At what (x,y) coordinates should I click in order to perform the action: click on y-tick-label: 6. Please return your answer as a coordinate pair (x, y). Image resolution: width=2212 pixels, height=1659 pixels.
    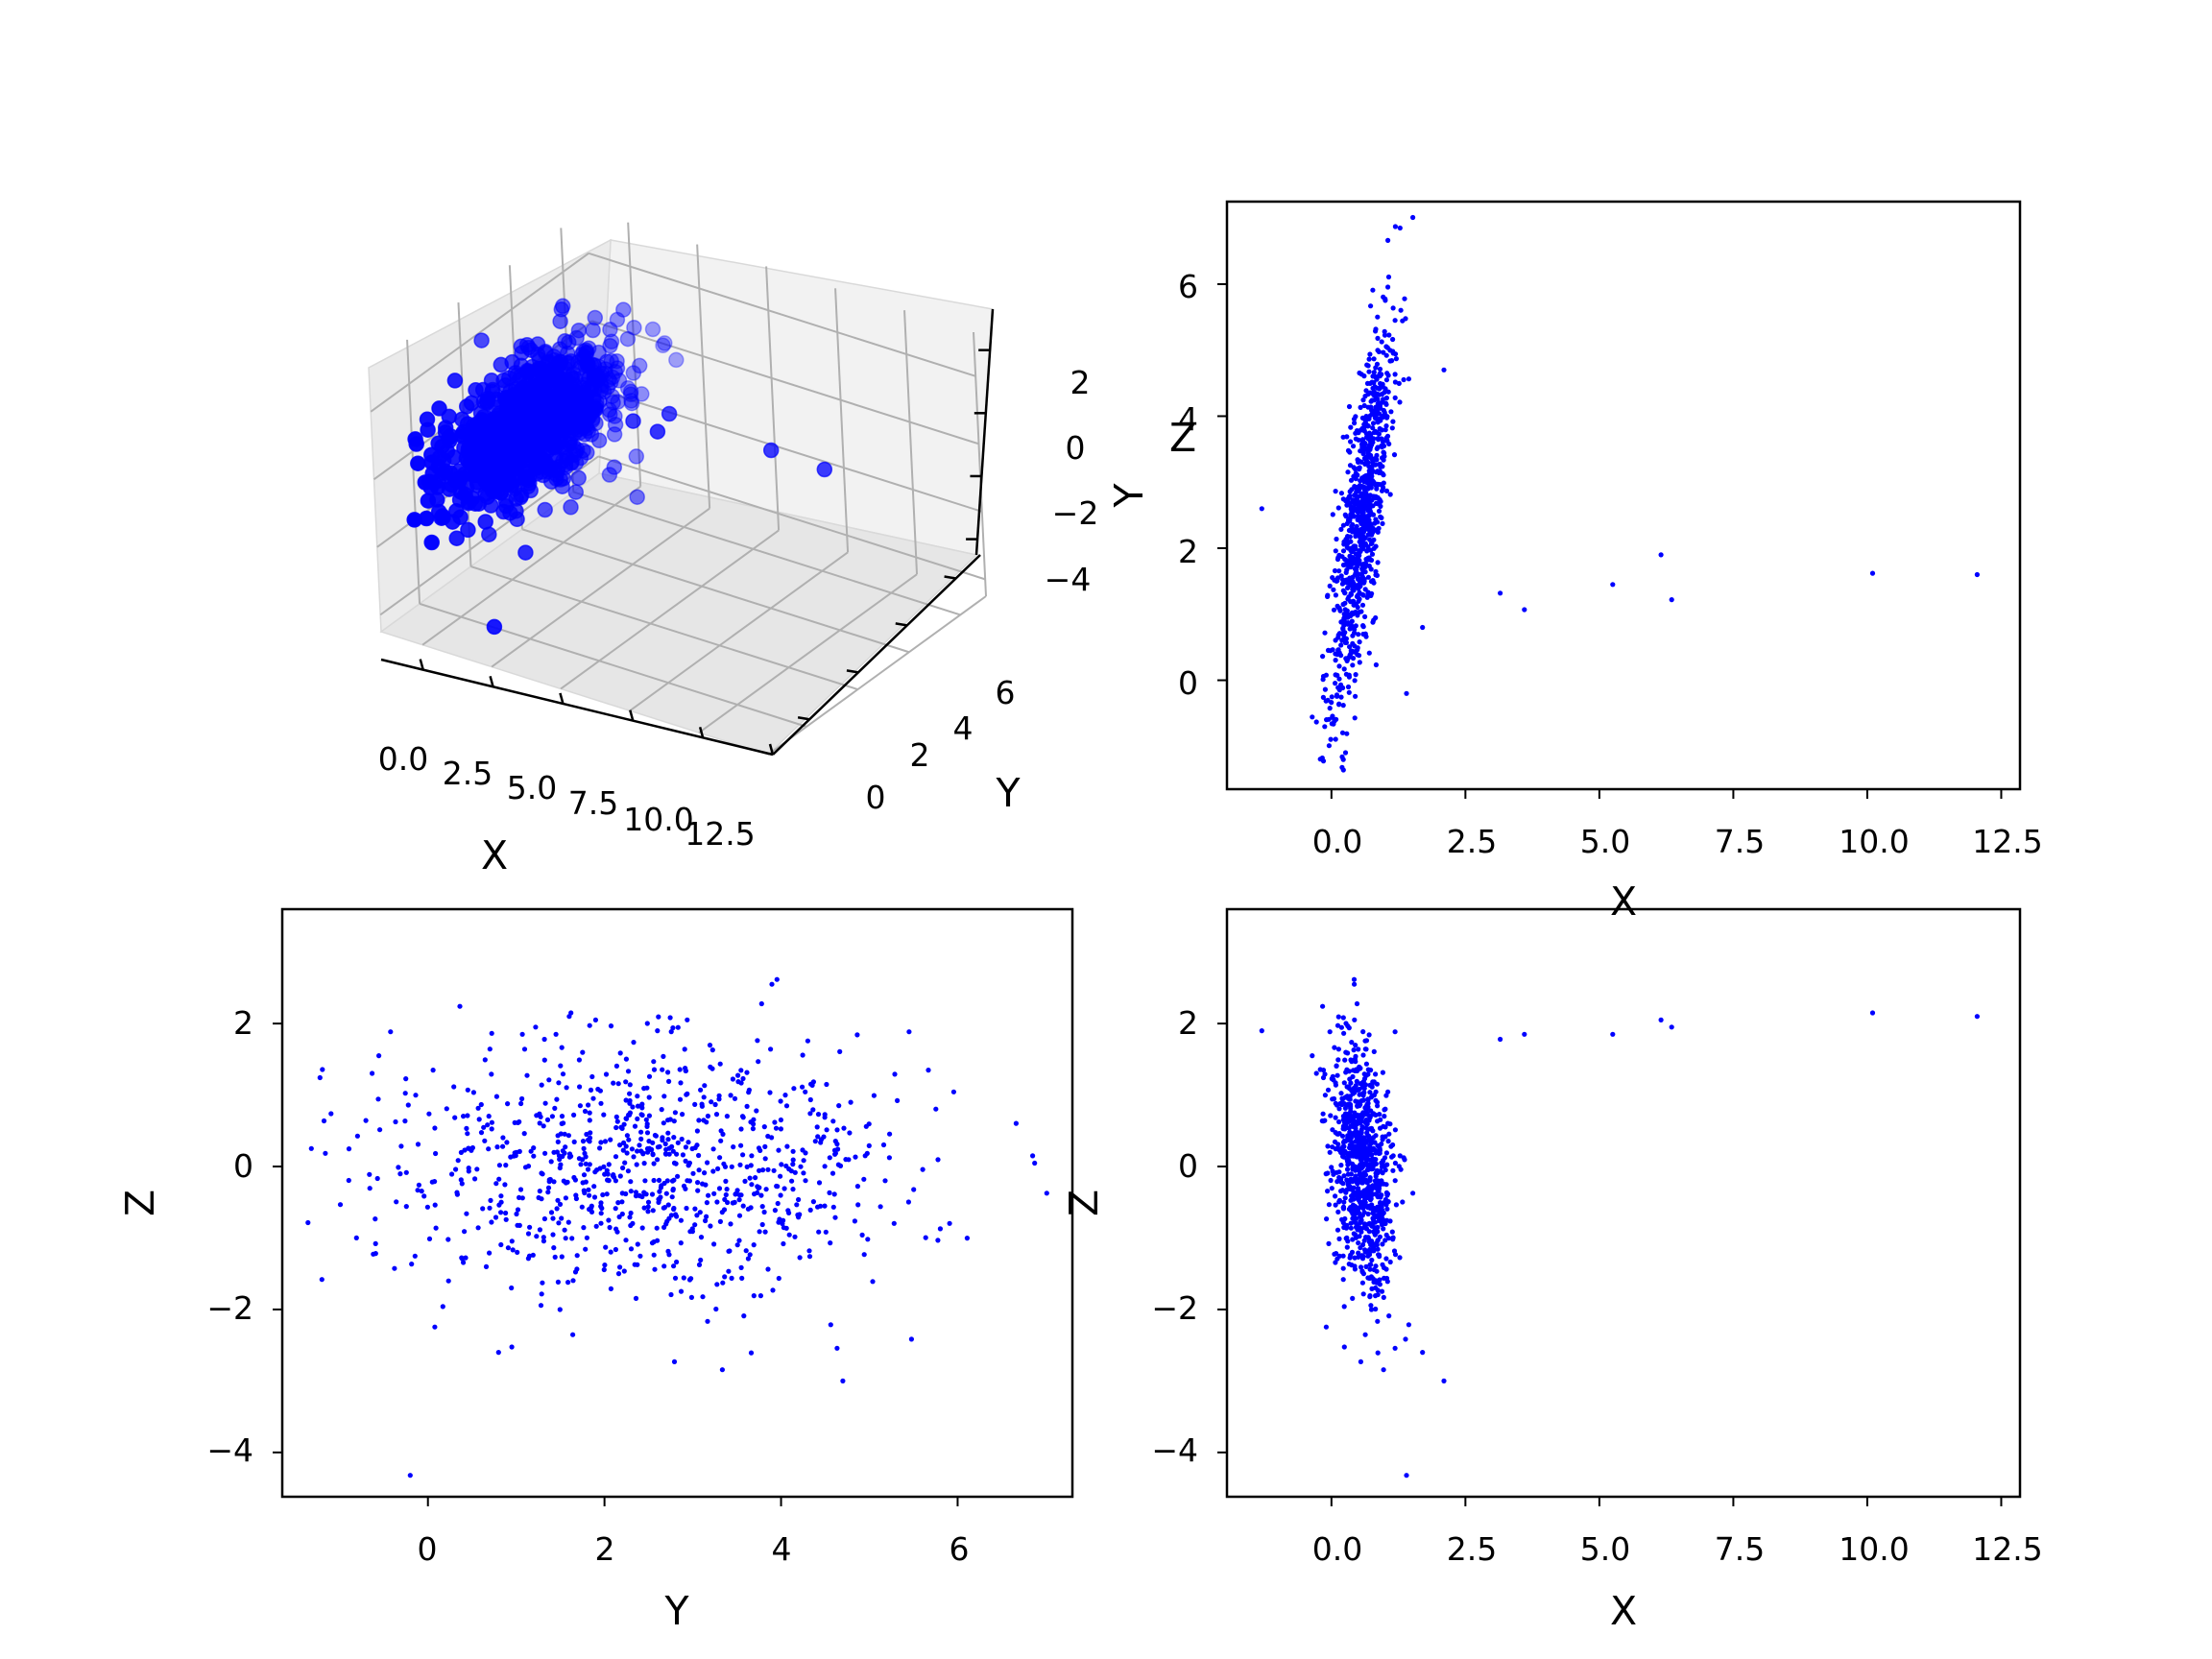
    Looking at the image, I should click on (1188, 287).